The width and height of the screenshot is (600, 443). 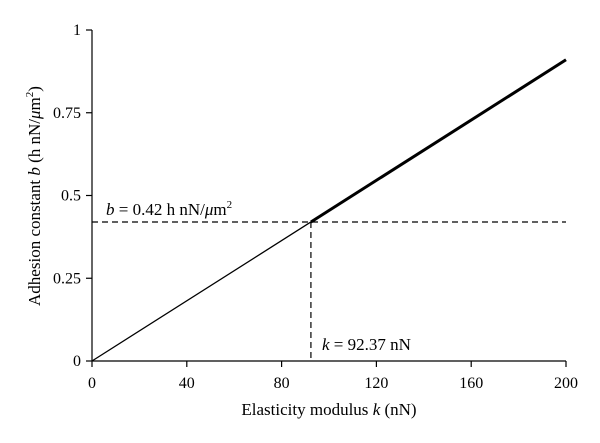 I want to click on annotation-b: b = 0.42 h nN/μm2, so click(x=169, y=209).